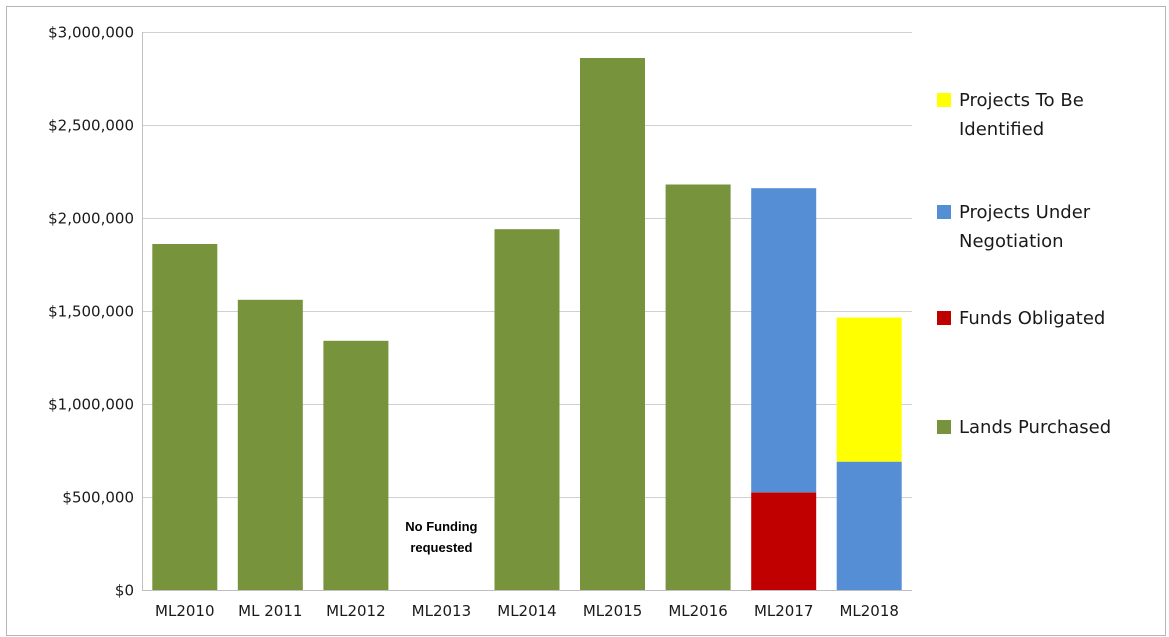 This screenshot has width=1169, height=637. What do you see at coordinates (98, 498) in the screenshot?
I see `y-tick-label: $500,000` at bounding box center [98, 498].